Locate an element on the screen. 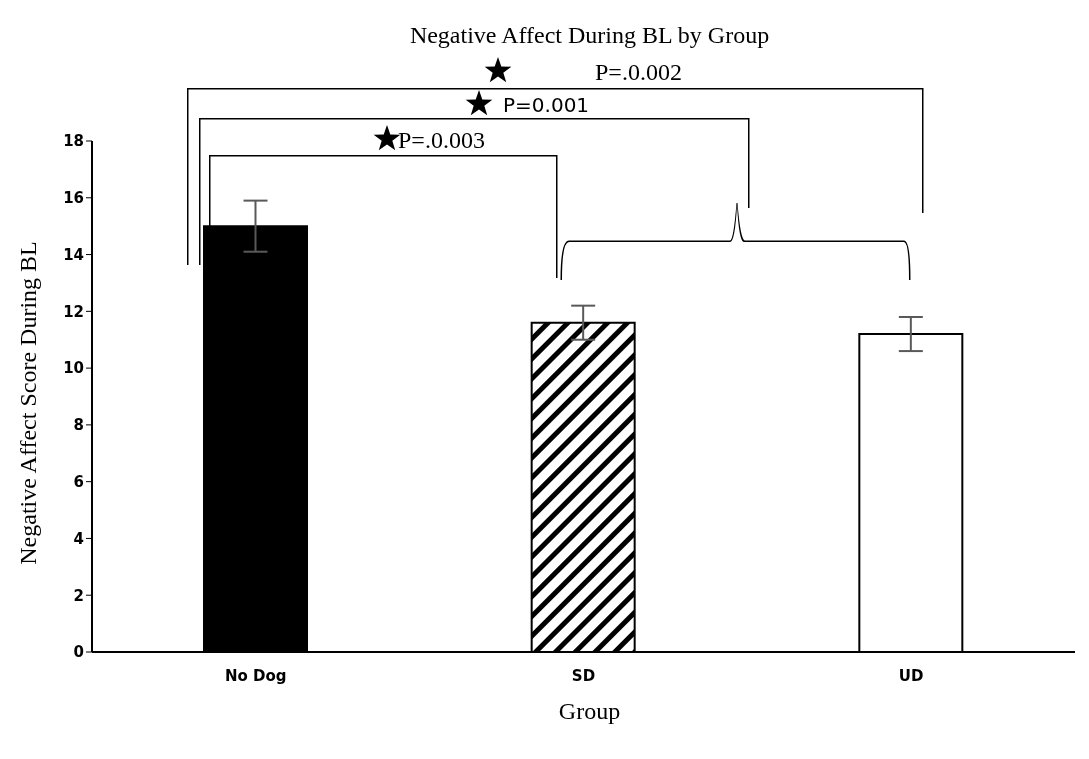  y-tick-label: 10 is located at coordinates (73, 368).